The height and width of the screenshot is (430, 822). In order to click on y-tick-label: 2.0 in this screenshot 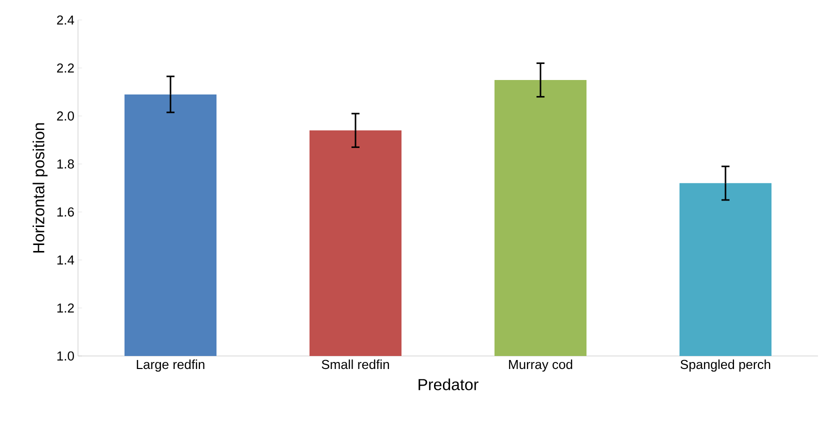, I will do `click(65, 116)`.